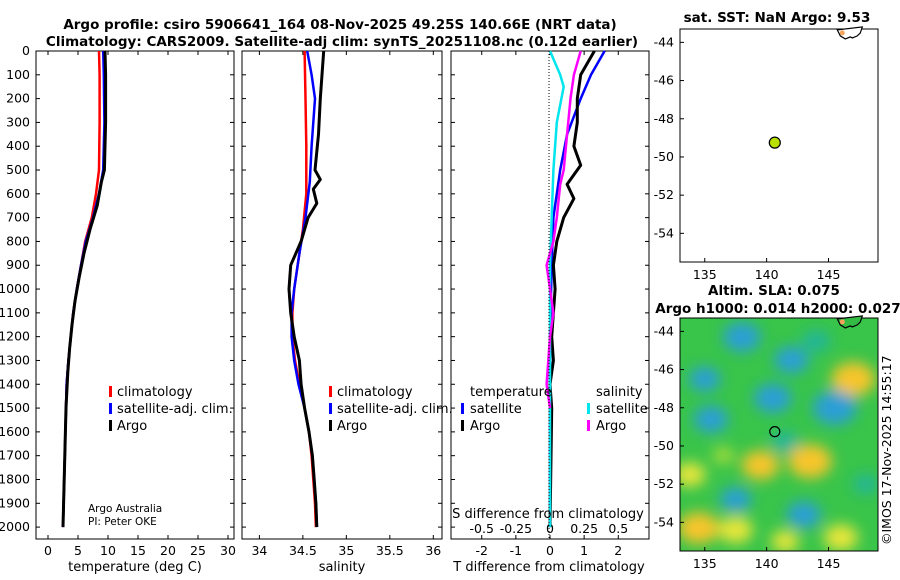  Describe the element at coordinates (886, 450) in the screenshot. I see `imos-watermark: ©IMOS 17-Nov-2025 14:55:17` at that location.